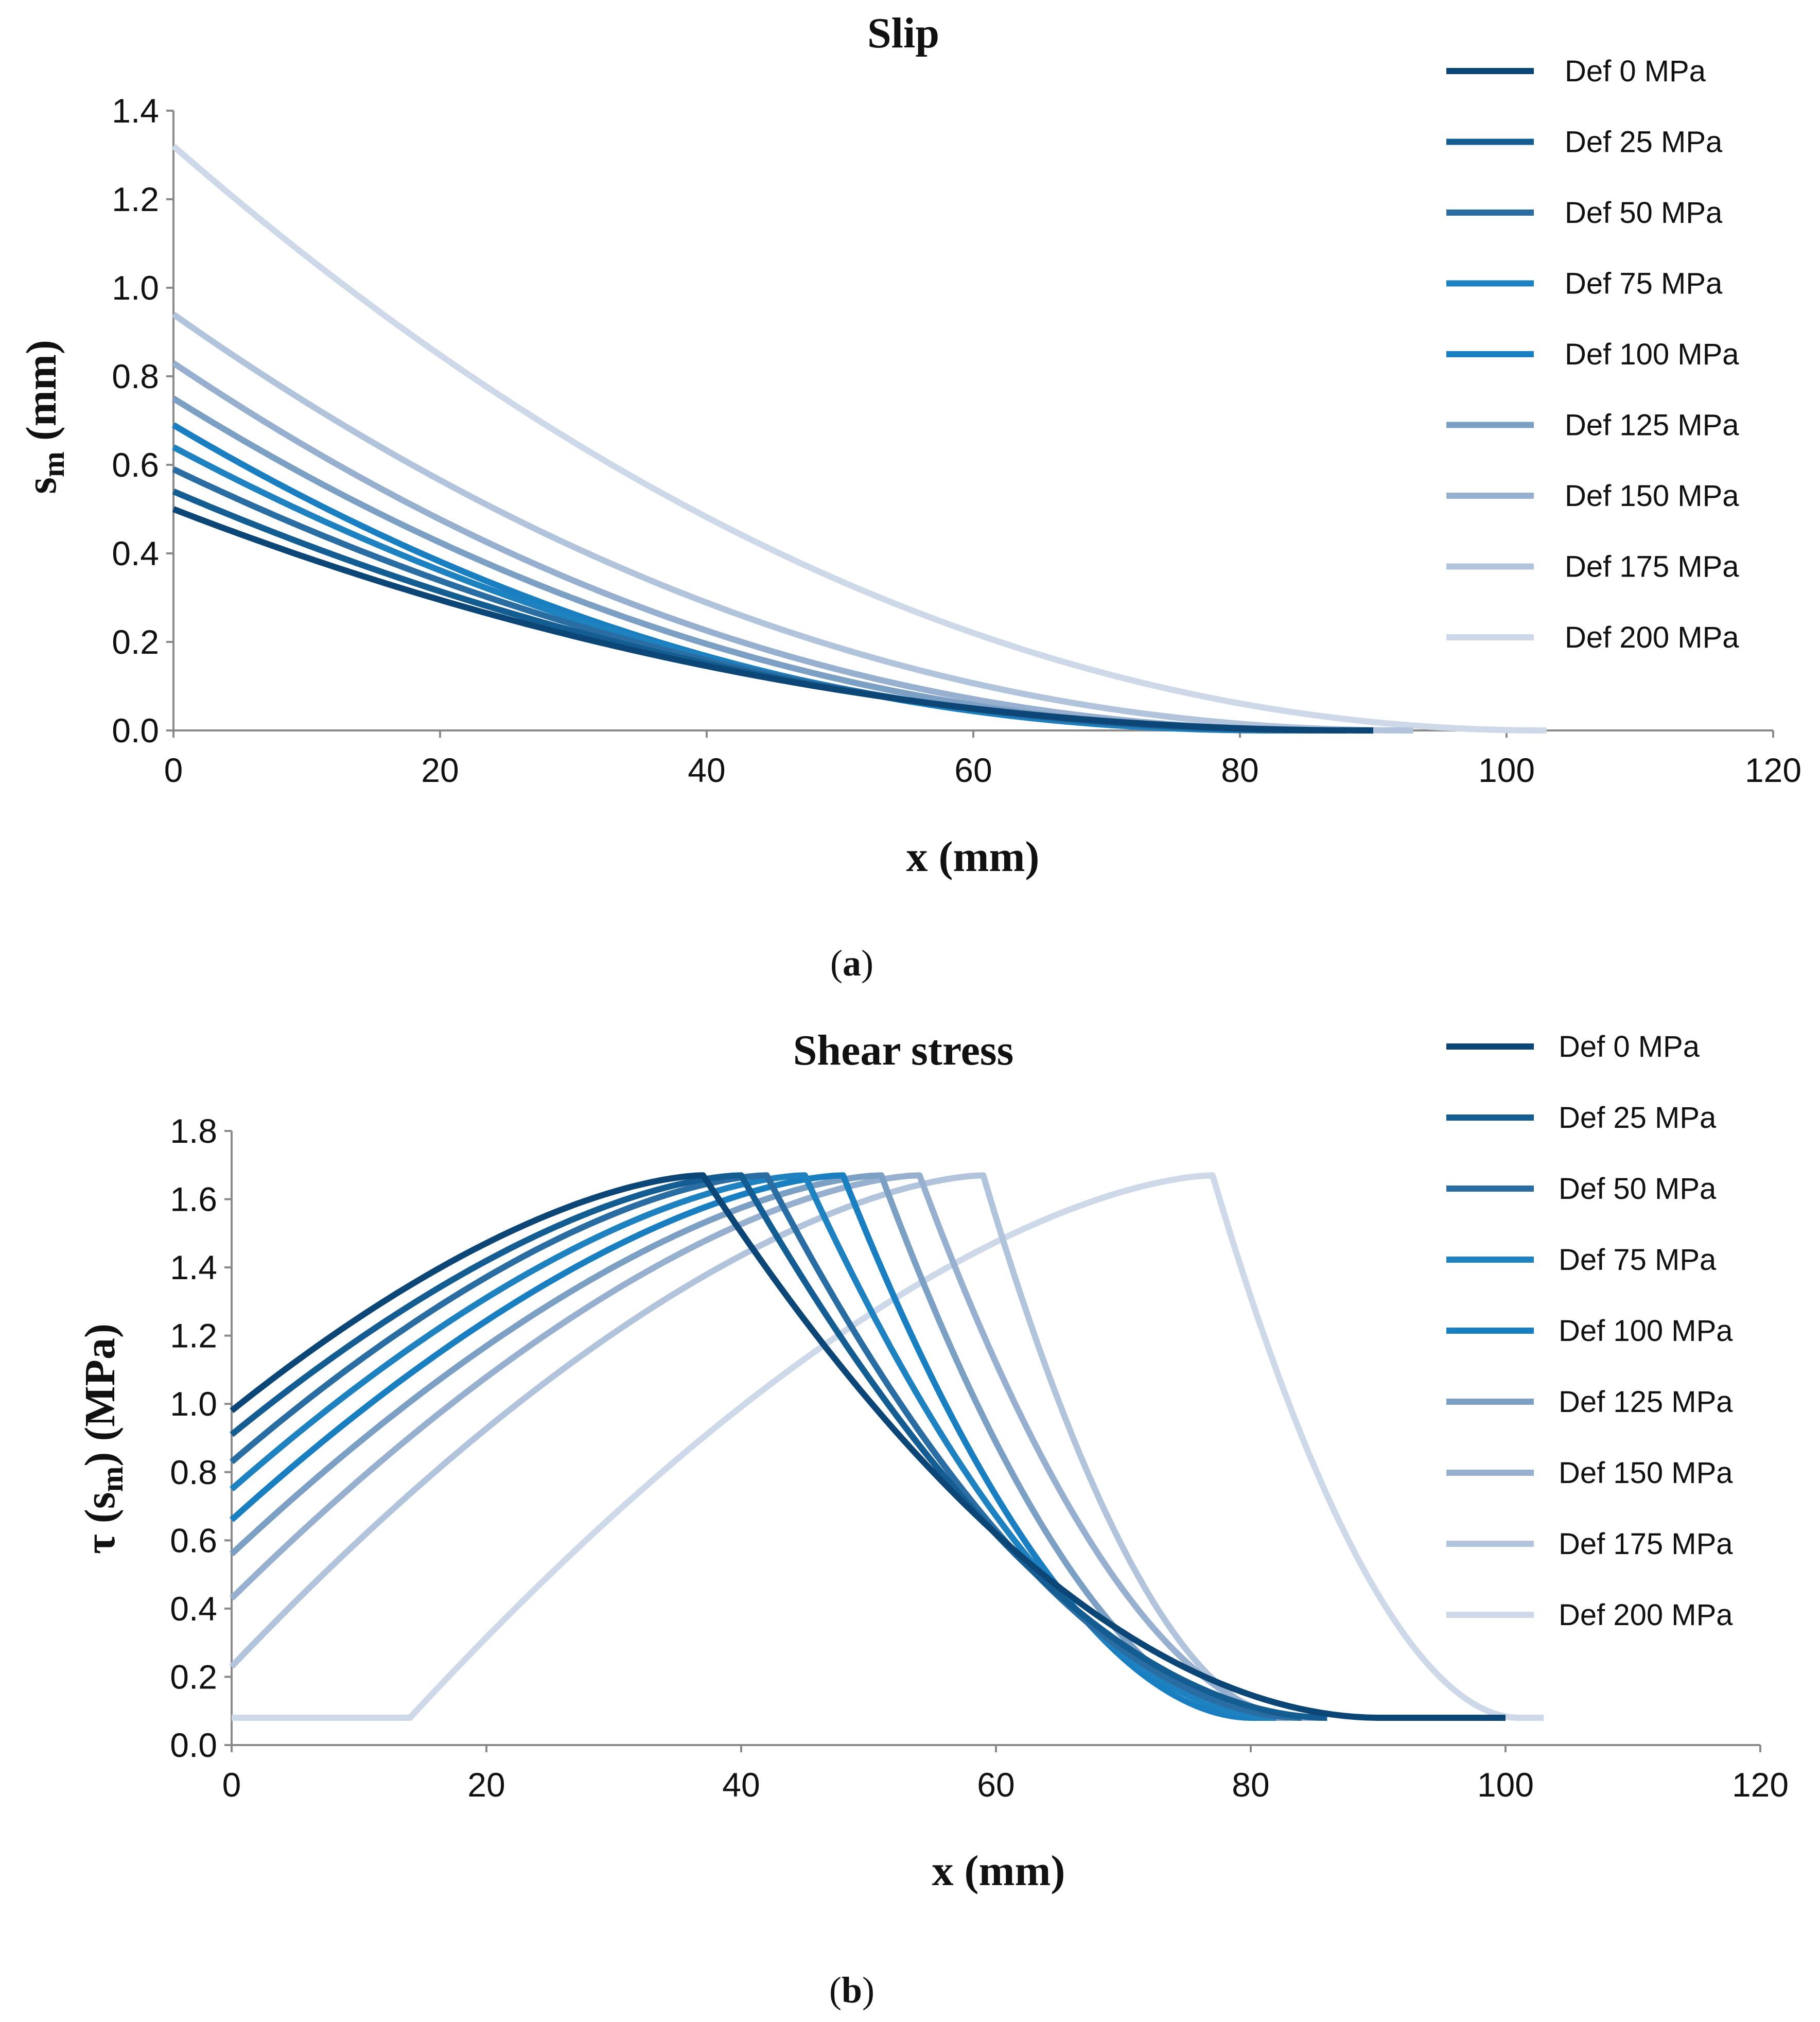  What do you see at coordinates (193, 1131) in the screenshot?
I see `y-tick-label: 1.8` at bounding box center [193, 1131].